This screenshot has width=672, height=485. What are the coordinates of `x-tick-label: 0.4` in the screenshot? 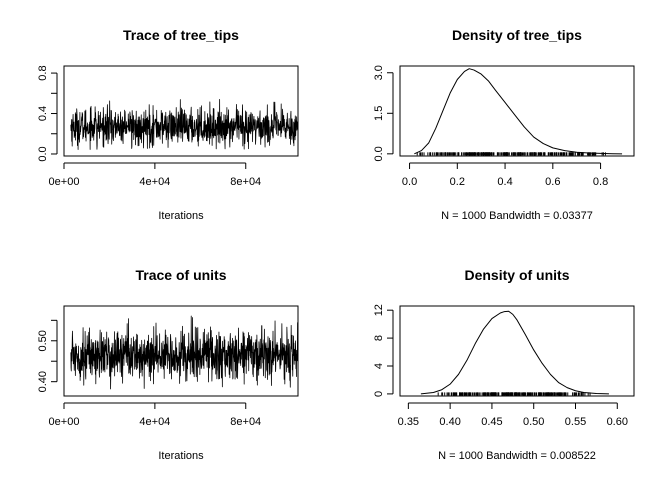 It's located at (504, 182).